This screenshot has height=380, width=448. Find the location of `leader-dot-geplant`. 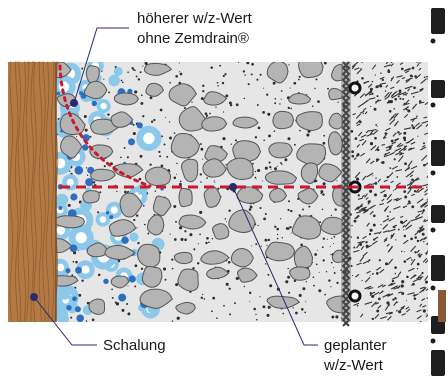

leader-dot-geplant is located at coordinates (233, 187).